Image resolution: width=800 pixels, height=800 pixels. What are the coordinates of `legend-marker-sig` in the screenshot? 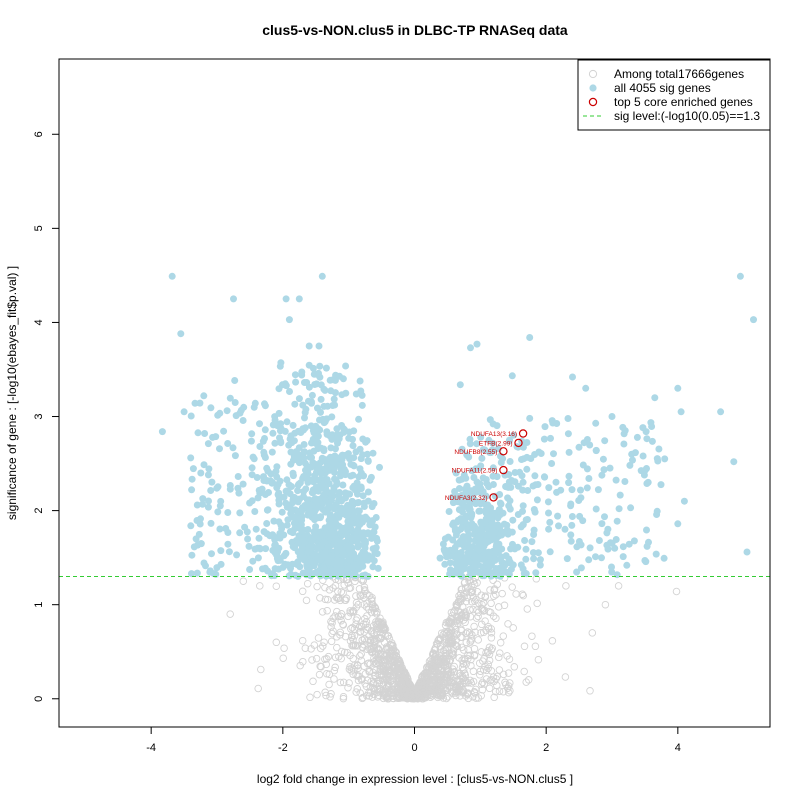 It's located at (593, 88).